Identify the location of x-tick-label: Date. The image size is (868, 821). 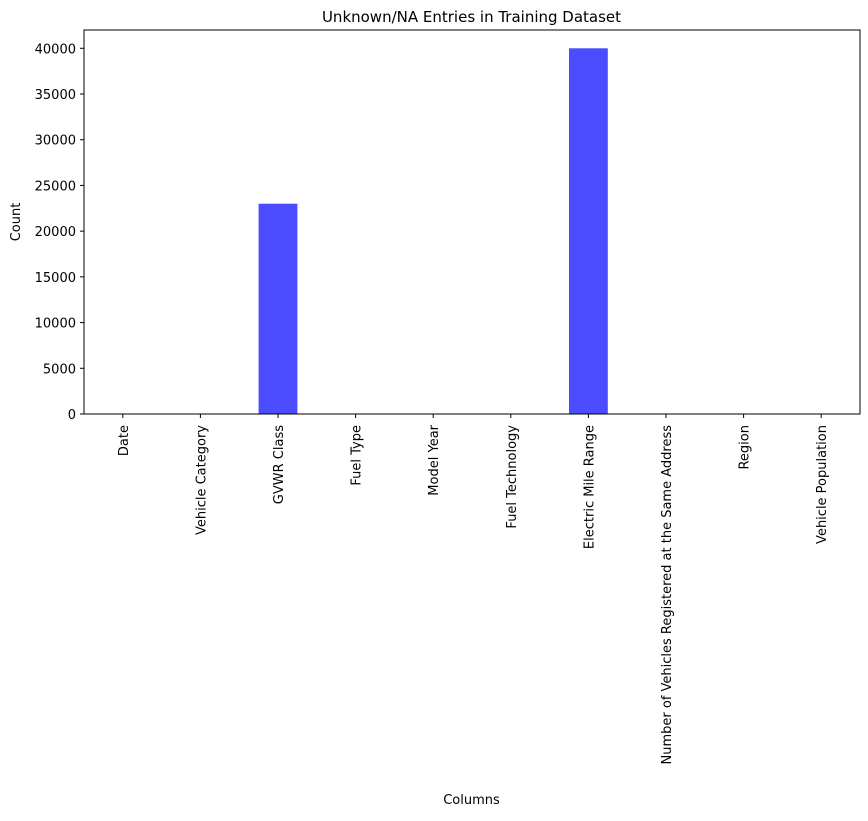
(124, 440).